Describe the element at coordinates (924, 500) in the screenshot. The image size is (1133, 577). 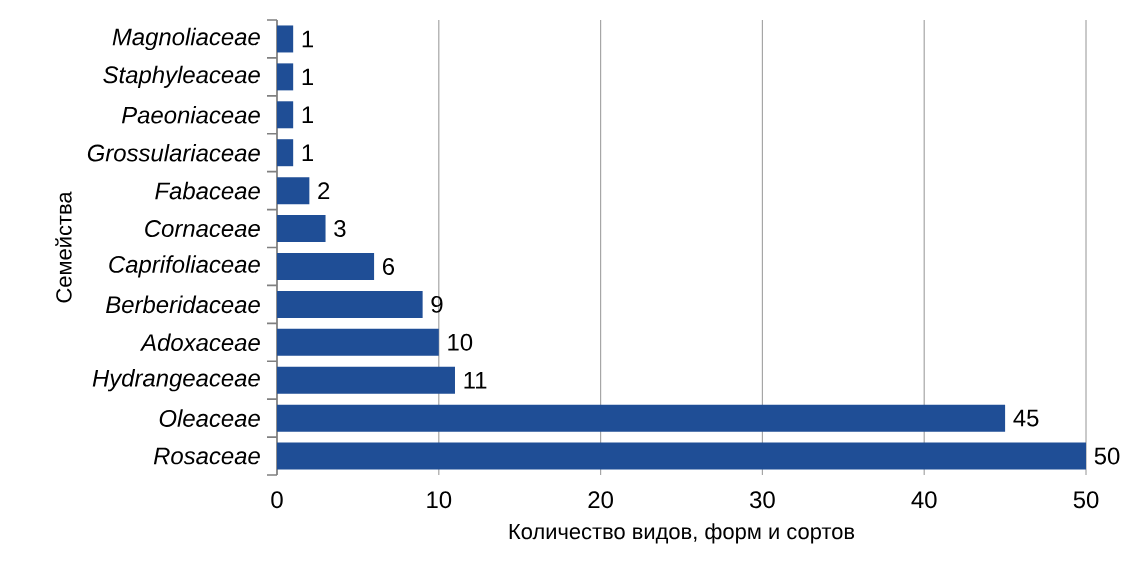
I see `x-tick-label: 40` at that location.